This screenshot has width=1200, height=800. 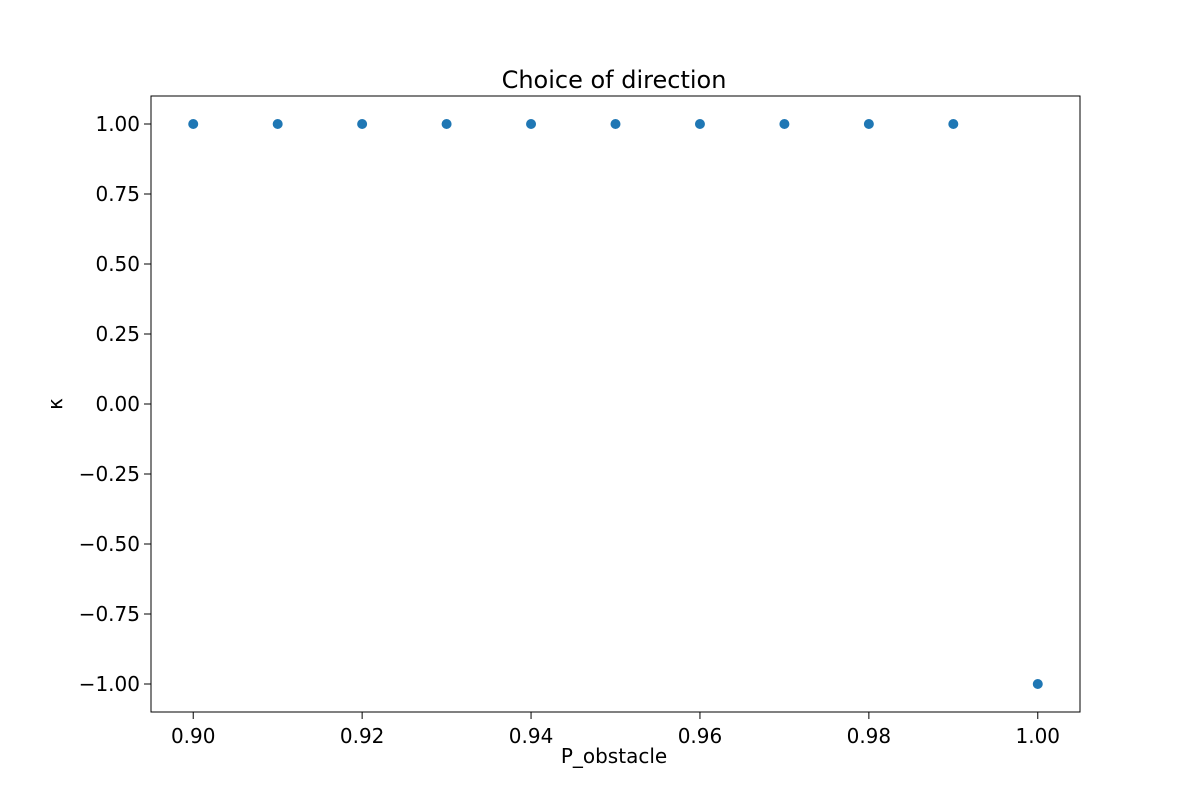 What do you see at coordinates (193, 736) in the screenshot?
I see `x-tick-label: 0.90` at bounding box center [193, 736].